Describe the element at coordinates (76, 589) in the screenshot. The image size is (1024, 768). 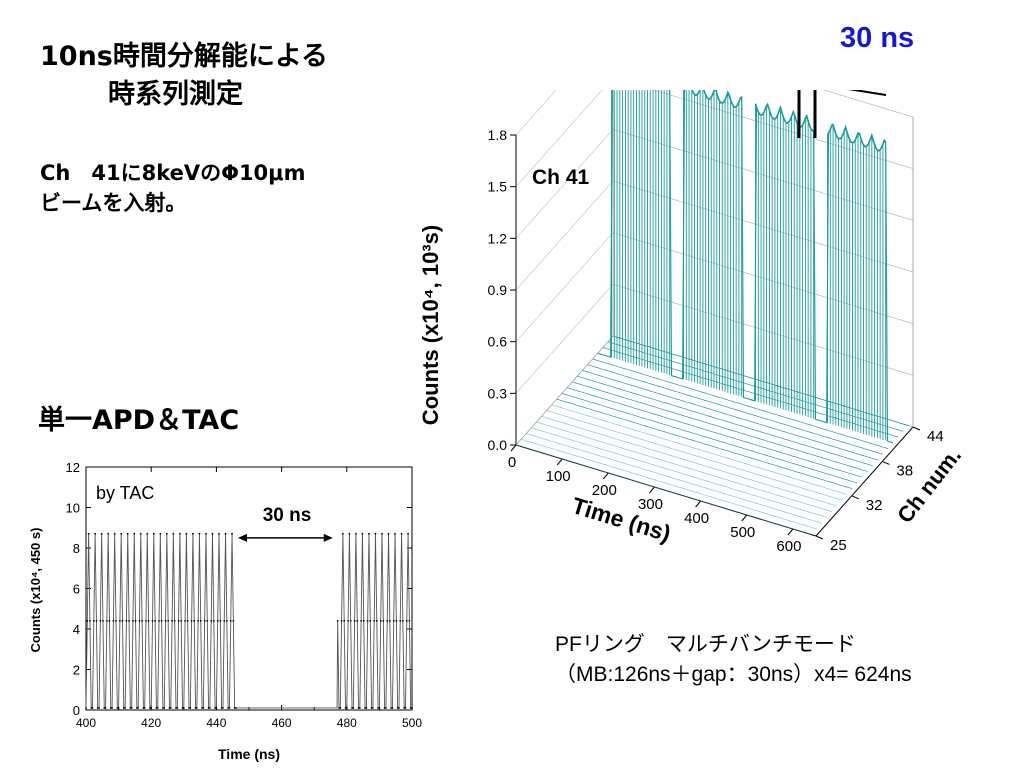
I see `tac-y-tick-label: 6` at that location.